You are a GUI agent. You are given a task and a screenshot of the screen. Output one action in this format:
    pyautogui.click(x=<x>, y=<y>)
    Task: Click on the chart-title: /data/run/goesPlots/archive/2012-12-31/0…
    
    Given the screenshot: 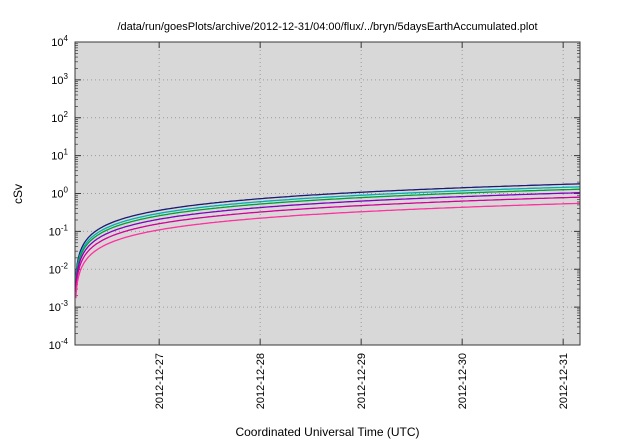 What is the action you would take?
    pyautogui.click(x=327, y=27)
    